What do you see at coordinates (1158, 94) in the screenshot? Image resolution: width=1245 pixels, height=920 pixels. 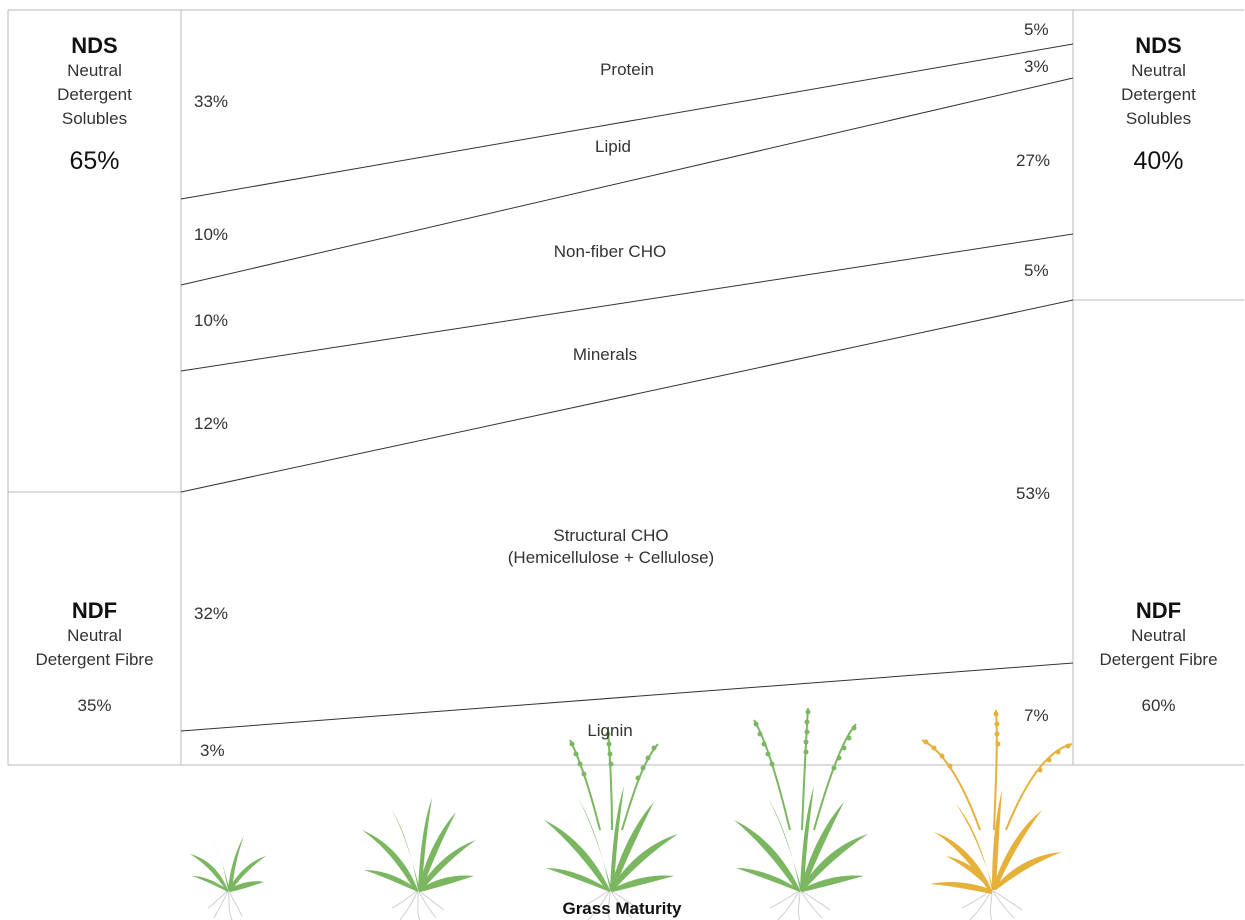 I see `right-nds-line2: Detergent` at bounding box center [1158, 94].